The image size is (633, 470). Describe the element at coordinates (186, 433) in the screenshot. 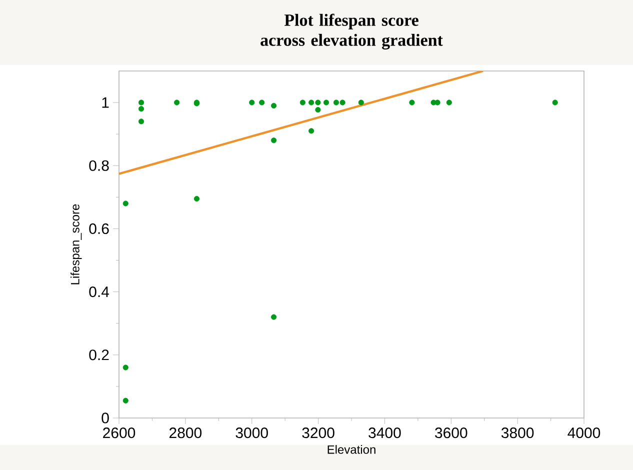

I see `x-tick-label: 2800` at that location.